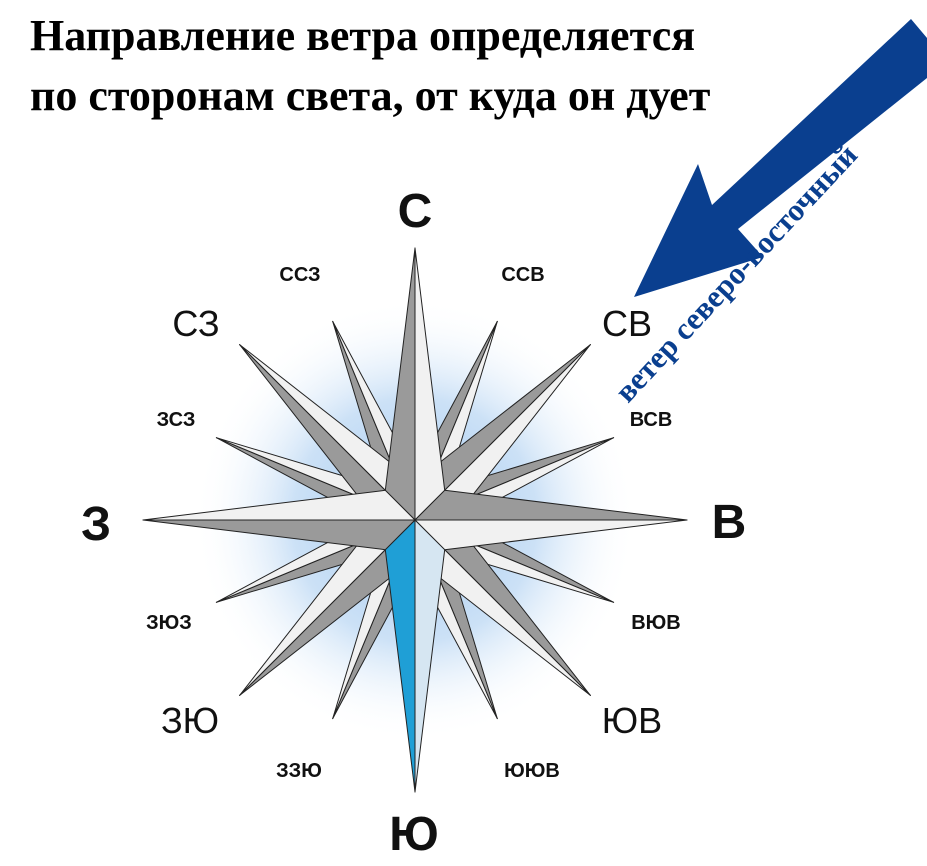 The width and height of the screenshot is (927, 866). I want to click on ray-east, so click(551, 520).